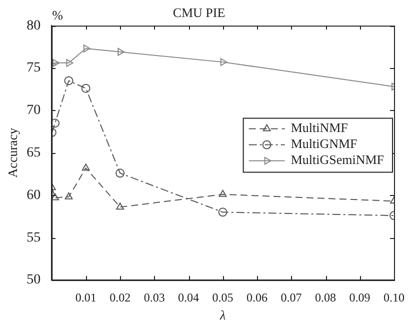  Describe the element at coordinates (154, 297) in the screenshot. I see `x-tick-label: 0.03` at that location.